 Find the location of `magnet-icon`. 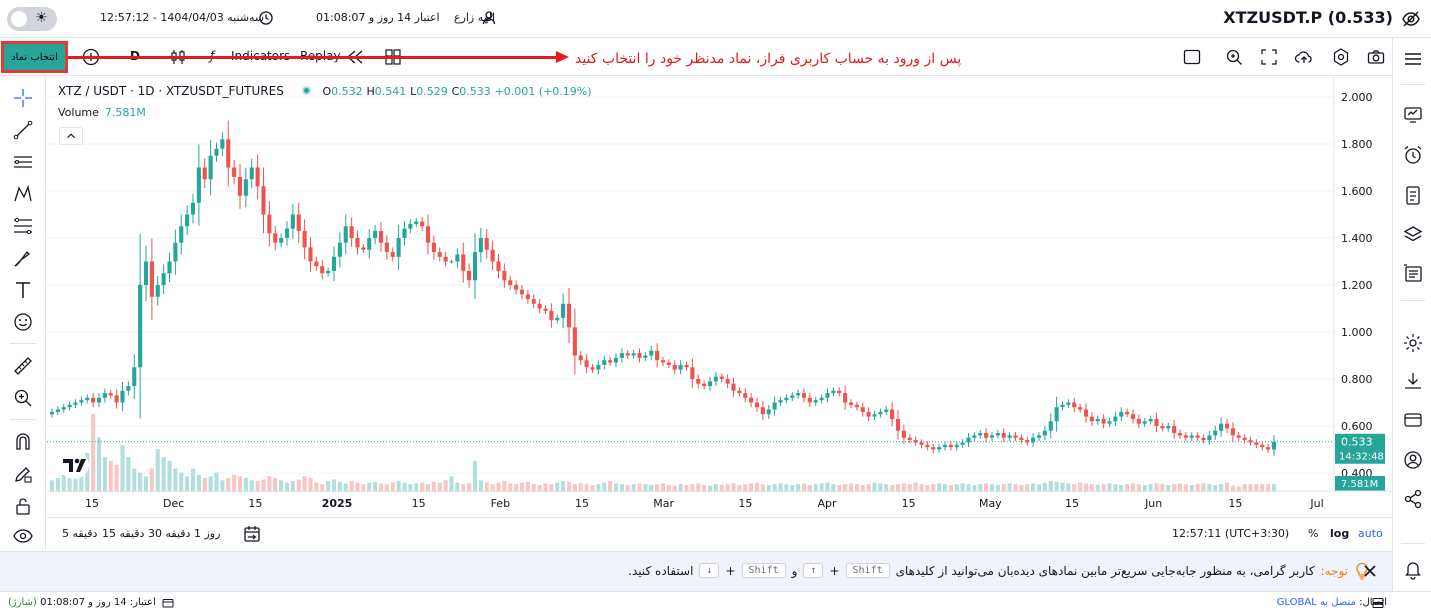

magnet-icon is located at coordinates (23, 442).